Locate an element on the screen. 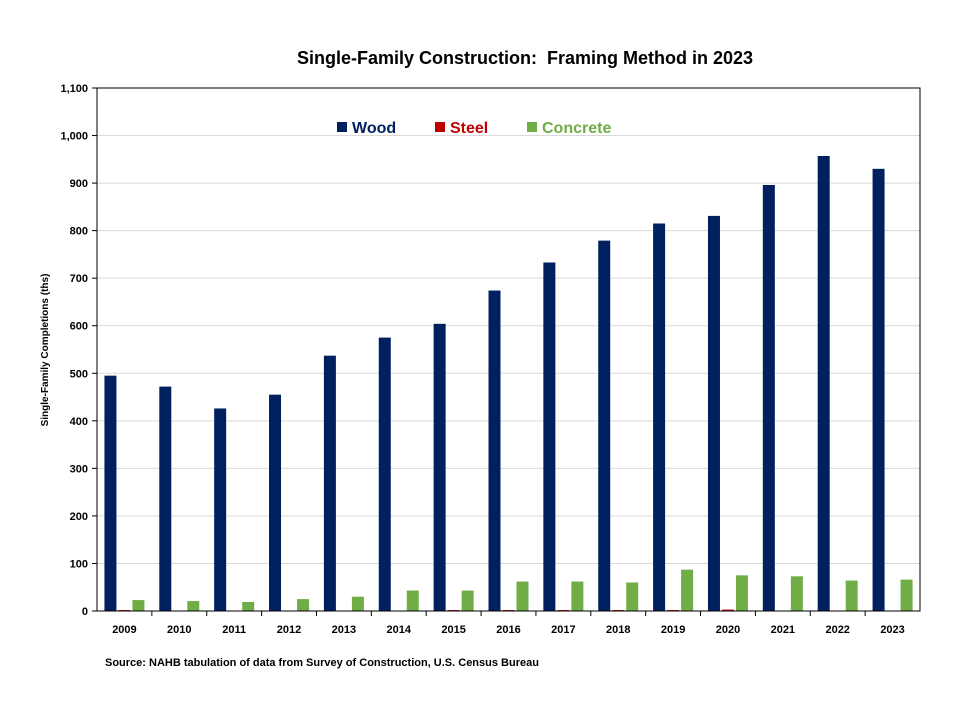 The width and height of the screenshot is (960, 720). x-tick-label: 2010 is located at coordinates (179, 630).